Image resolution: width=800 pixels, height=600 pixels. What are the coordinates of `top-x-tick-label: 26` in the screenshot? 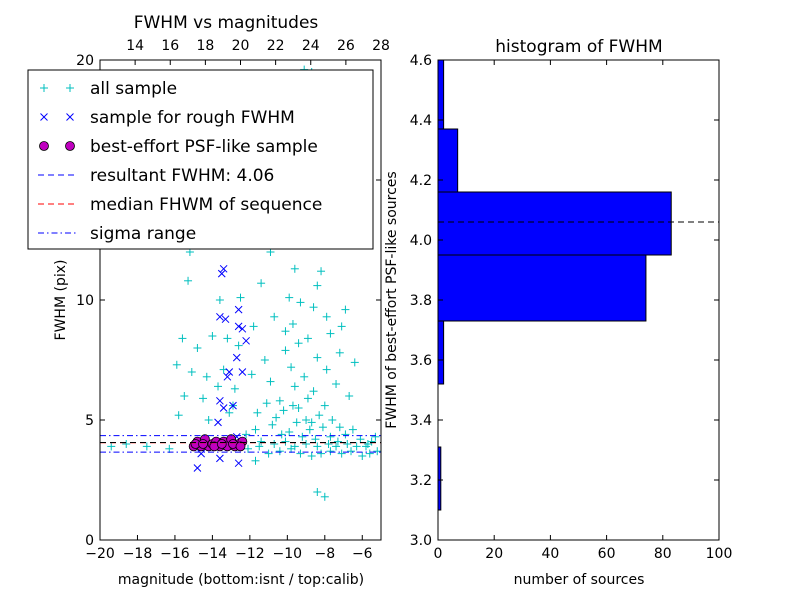 It's located at (346, 46).